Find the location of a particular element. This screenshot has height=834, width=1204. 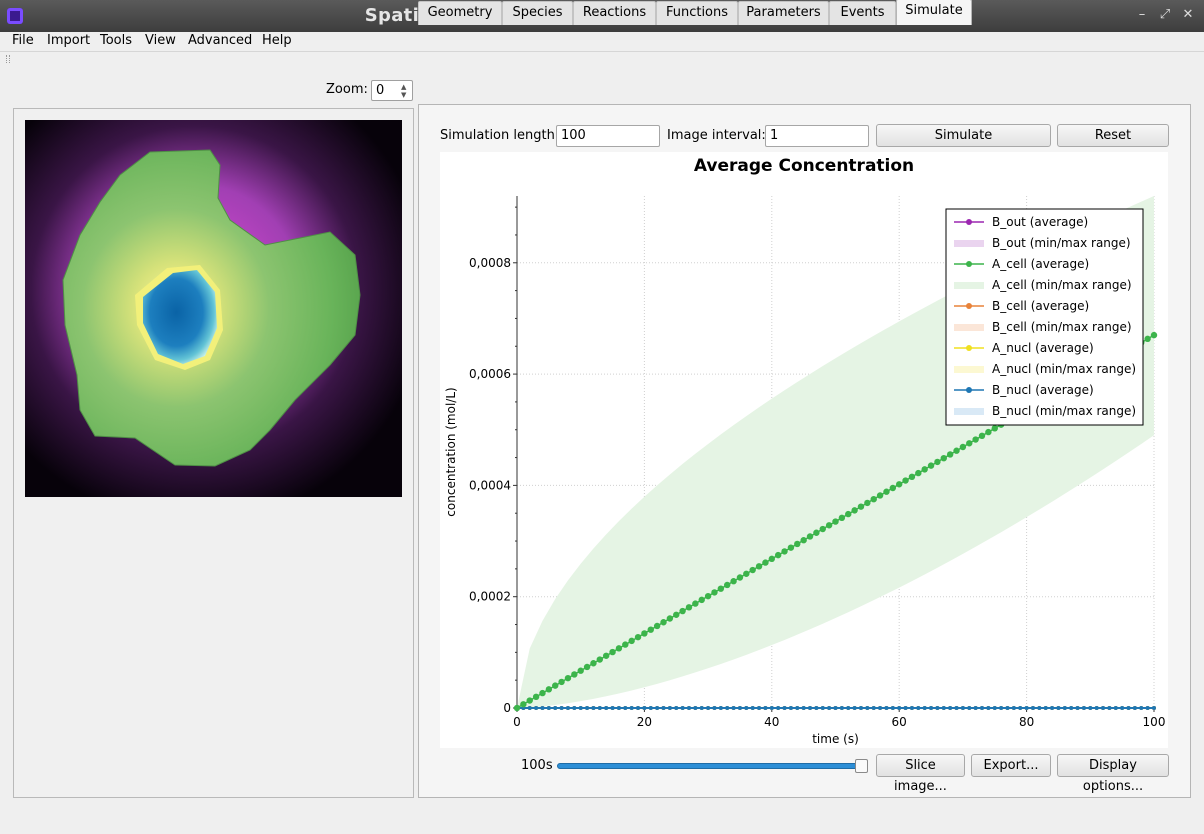

tab-simulate: Simulate is located at coordinates (934, 12).